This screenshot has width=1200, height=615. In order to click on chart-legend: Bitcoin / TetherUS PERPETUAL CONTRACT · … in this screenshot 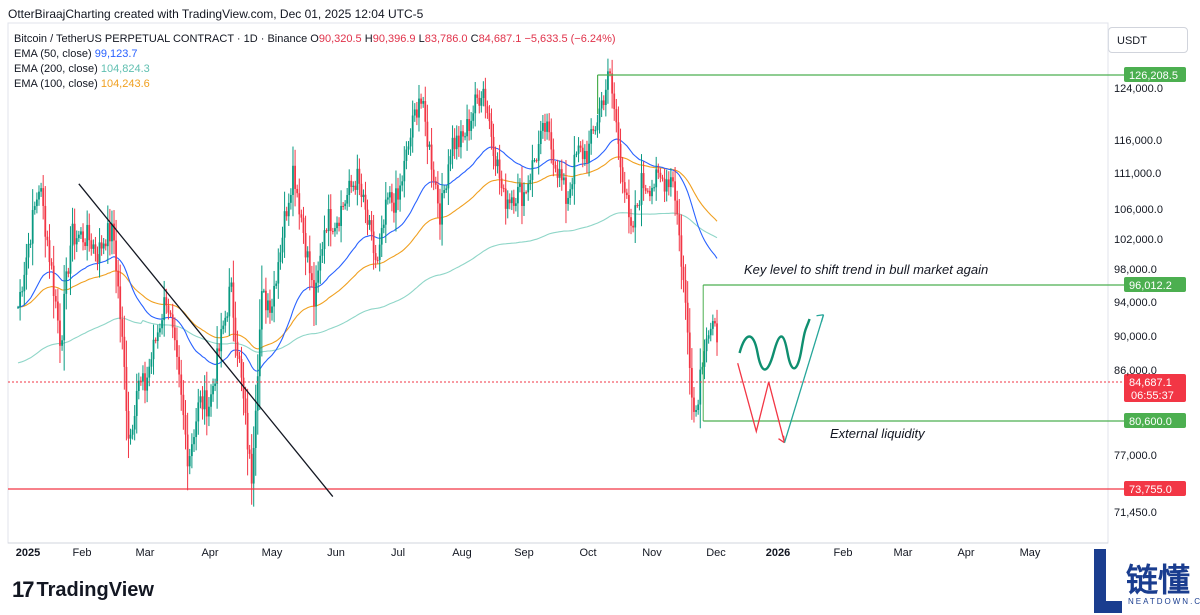, I will do `click(315, 62)`.